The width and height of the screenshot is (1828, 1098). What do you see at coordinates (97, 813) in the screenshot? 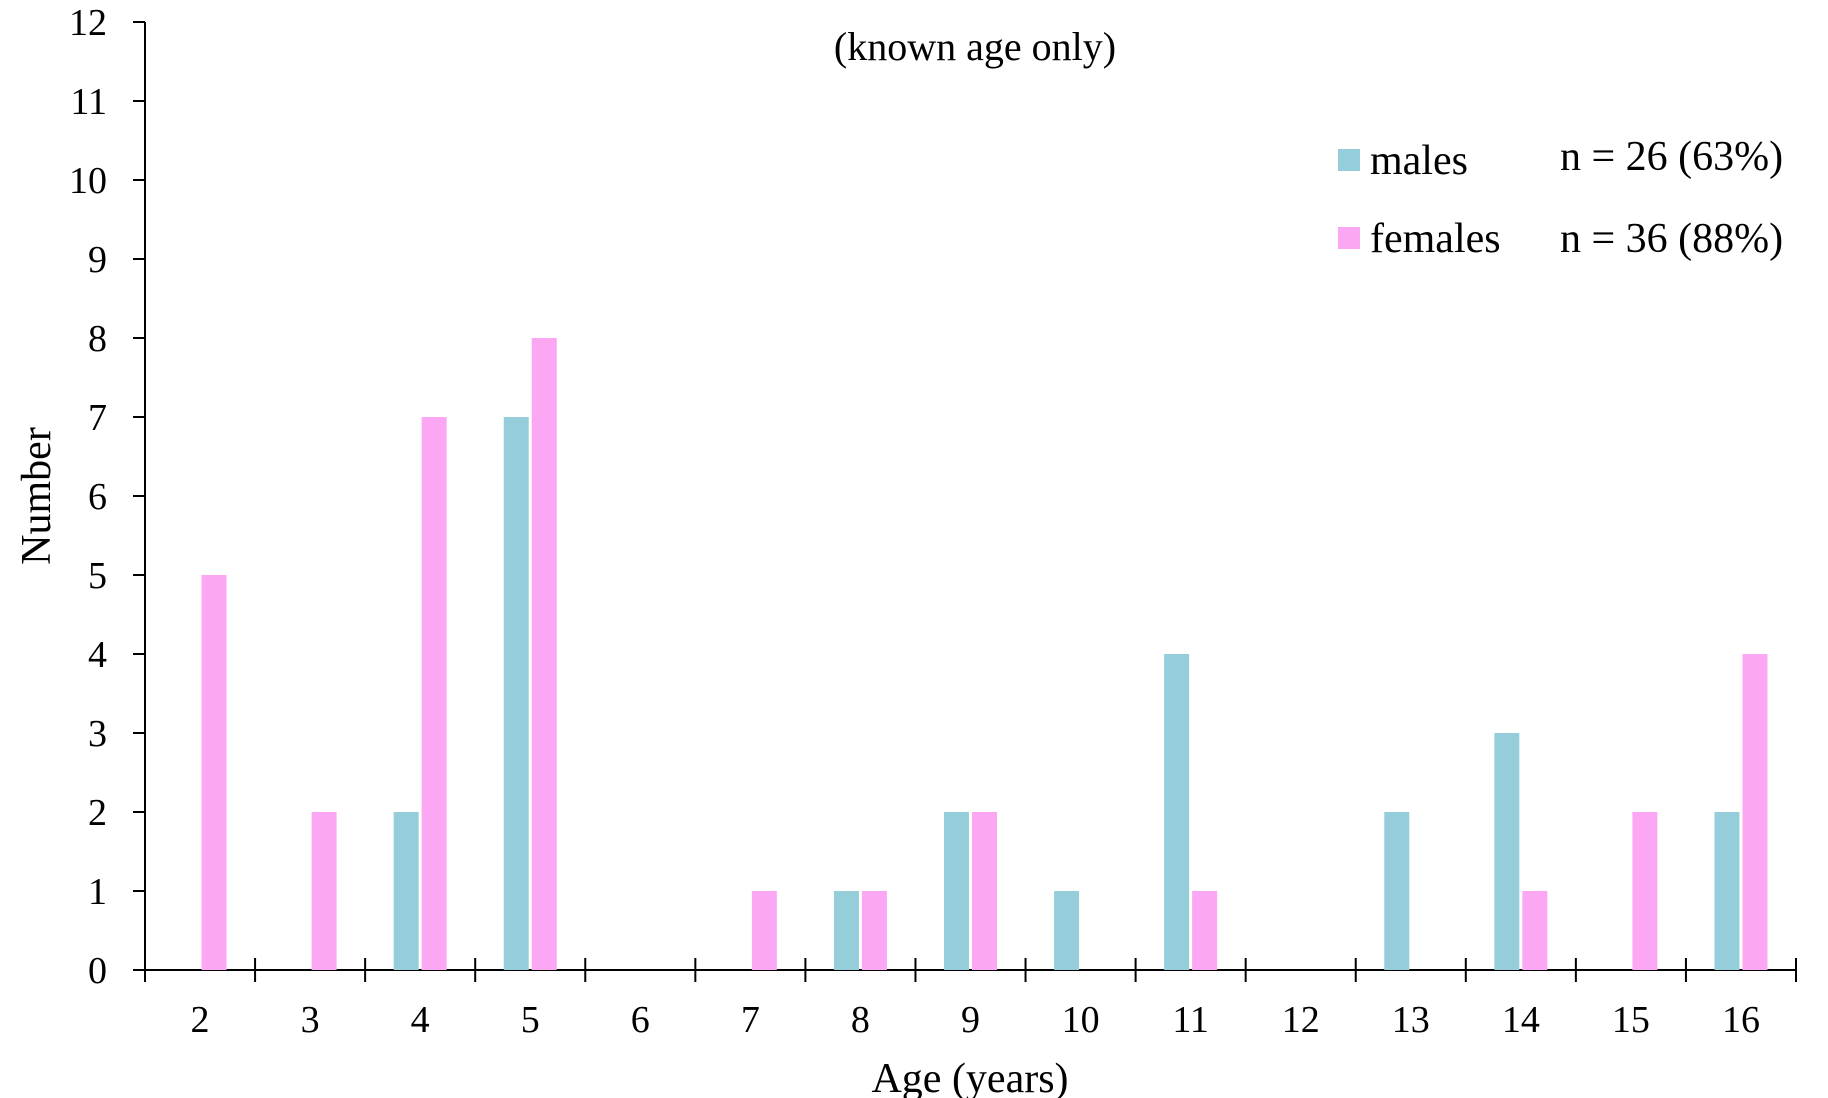
I see `y-tick-label: 2` at bounding box center [97, 813].